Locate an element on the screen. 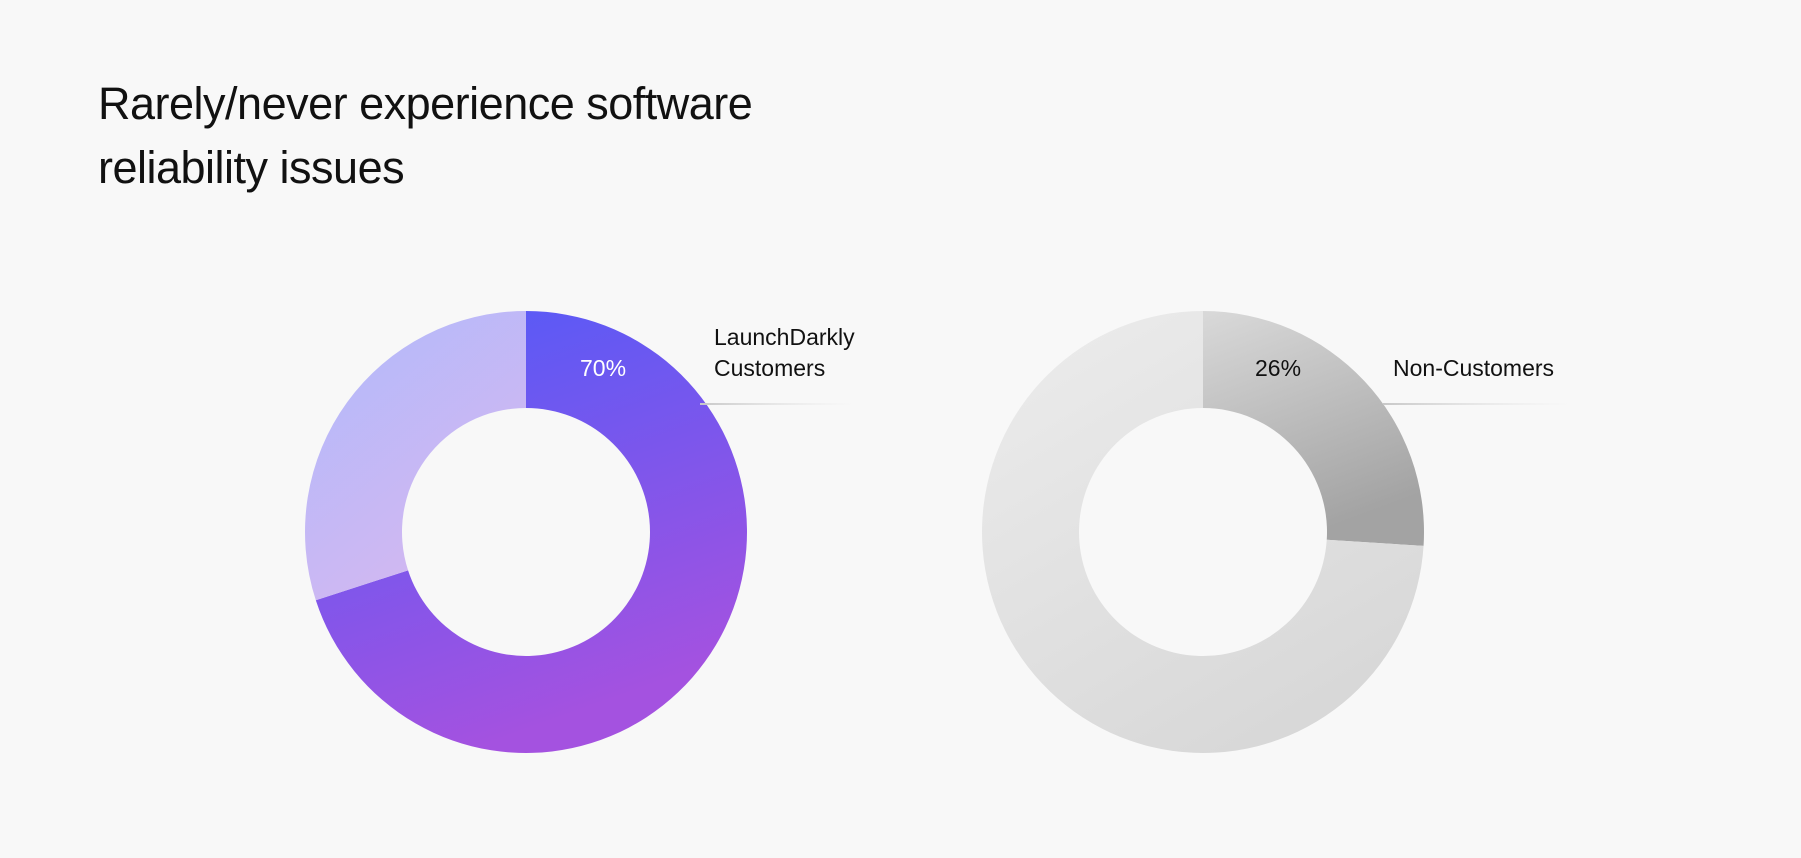  series-label-line: LaunchDarkly is located at coordinates (784, 337).